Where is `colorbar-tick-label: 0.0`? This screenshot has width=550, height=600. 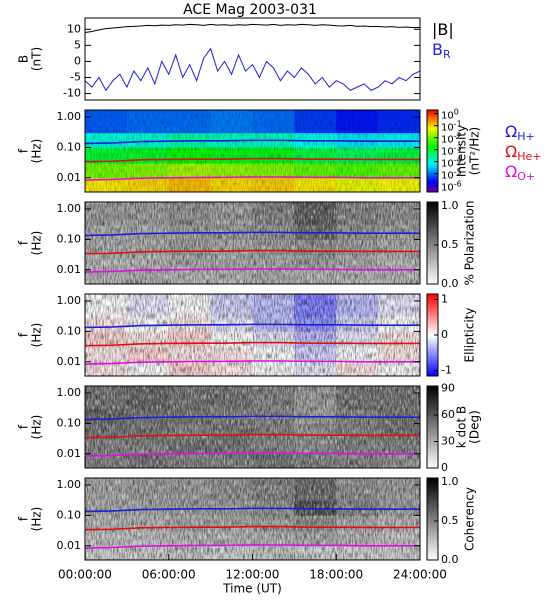
colorbar-tick-label: 0.0 is located at coordinates (450, 283).